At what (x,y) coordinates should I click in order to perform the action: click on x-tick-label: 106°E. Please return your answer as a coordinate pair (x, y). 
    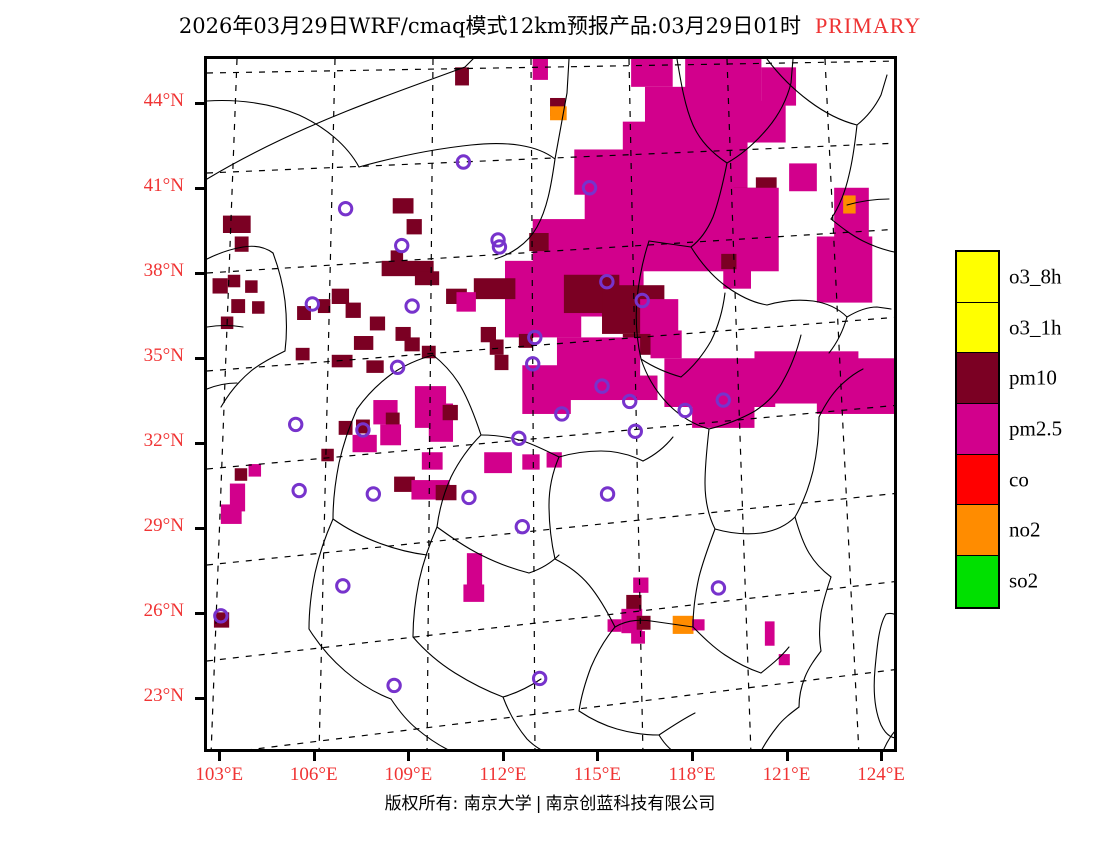
    Looking at the image, I should click on (313, 774).